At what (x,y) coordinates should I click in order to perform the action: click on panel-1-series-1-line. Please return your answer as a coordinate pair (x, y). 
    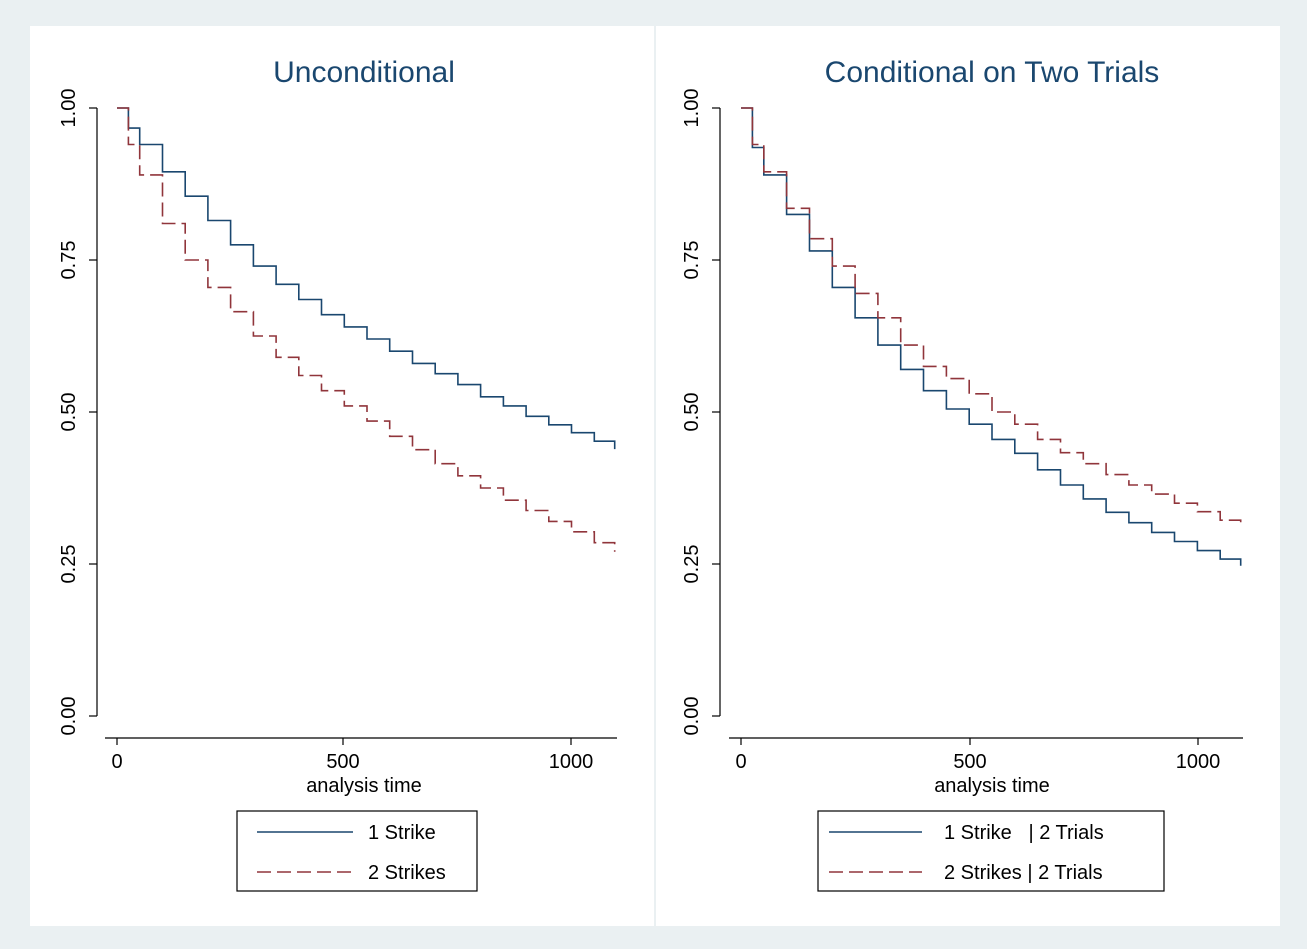
    Looking at the image, I should click on (366, 278).